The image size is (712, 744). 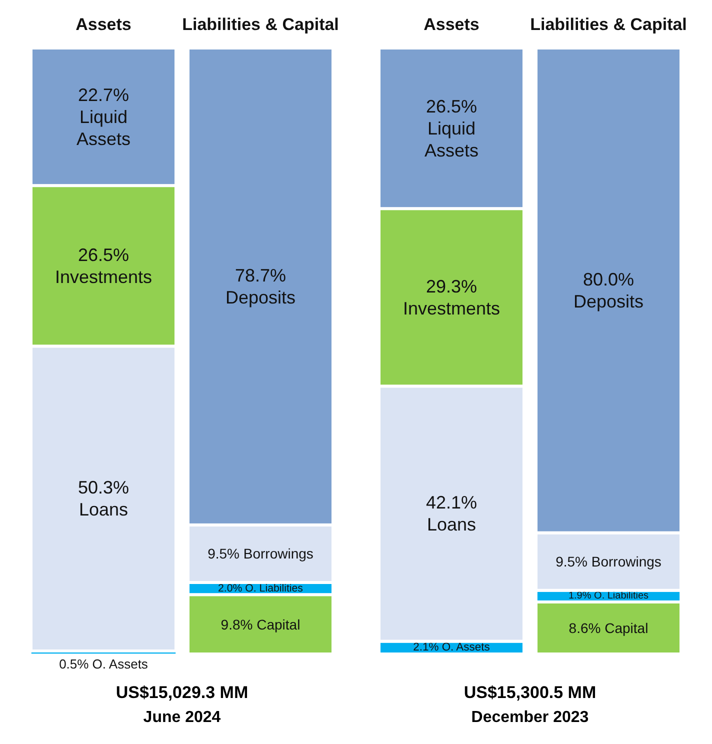 What do you see at coordinates (452, 502) in the screenshot?
I see `data-label: 42.1%` at bounding box center [452, 502].